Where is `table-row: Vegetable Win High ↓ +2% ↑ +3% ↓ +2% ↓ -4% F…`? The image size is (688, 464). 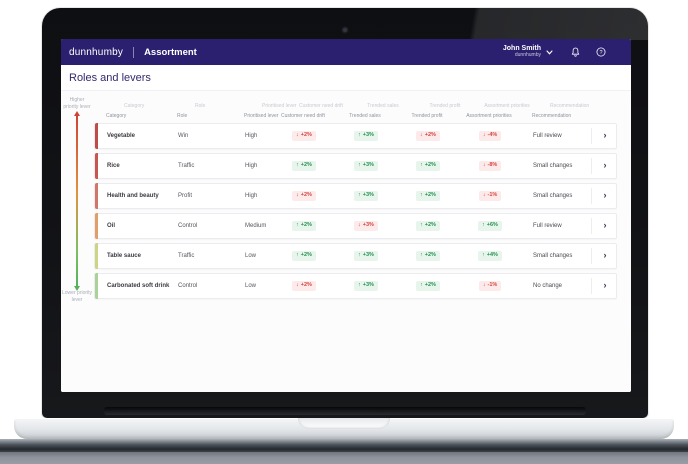 table-row: Vegetable Win High ↓ +2% ↑ +3% ↓ +2% ↓ -4% F… is located at coordinates (355, 136).